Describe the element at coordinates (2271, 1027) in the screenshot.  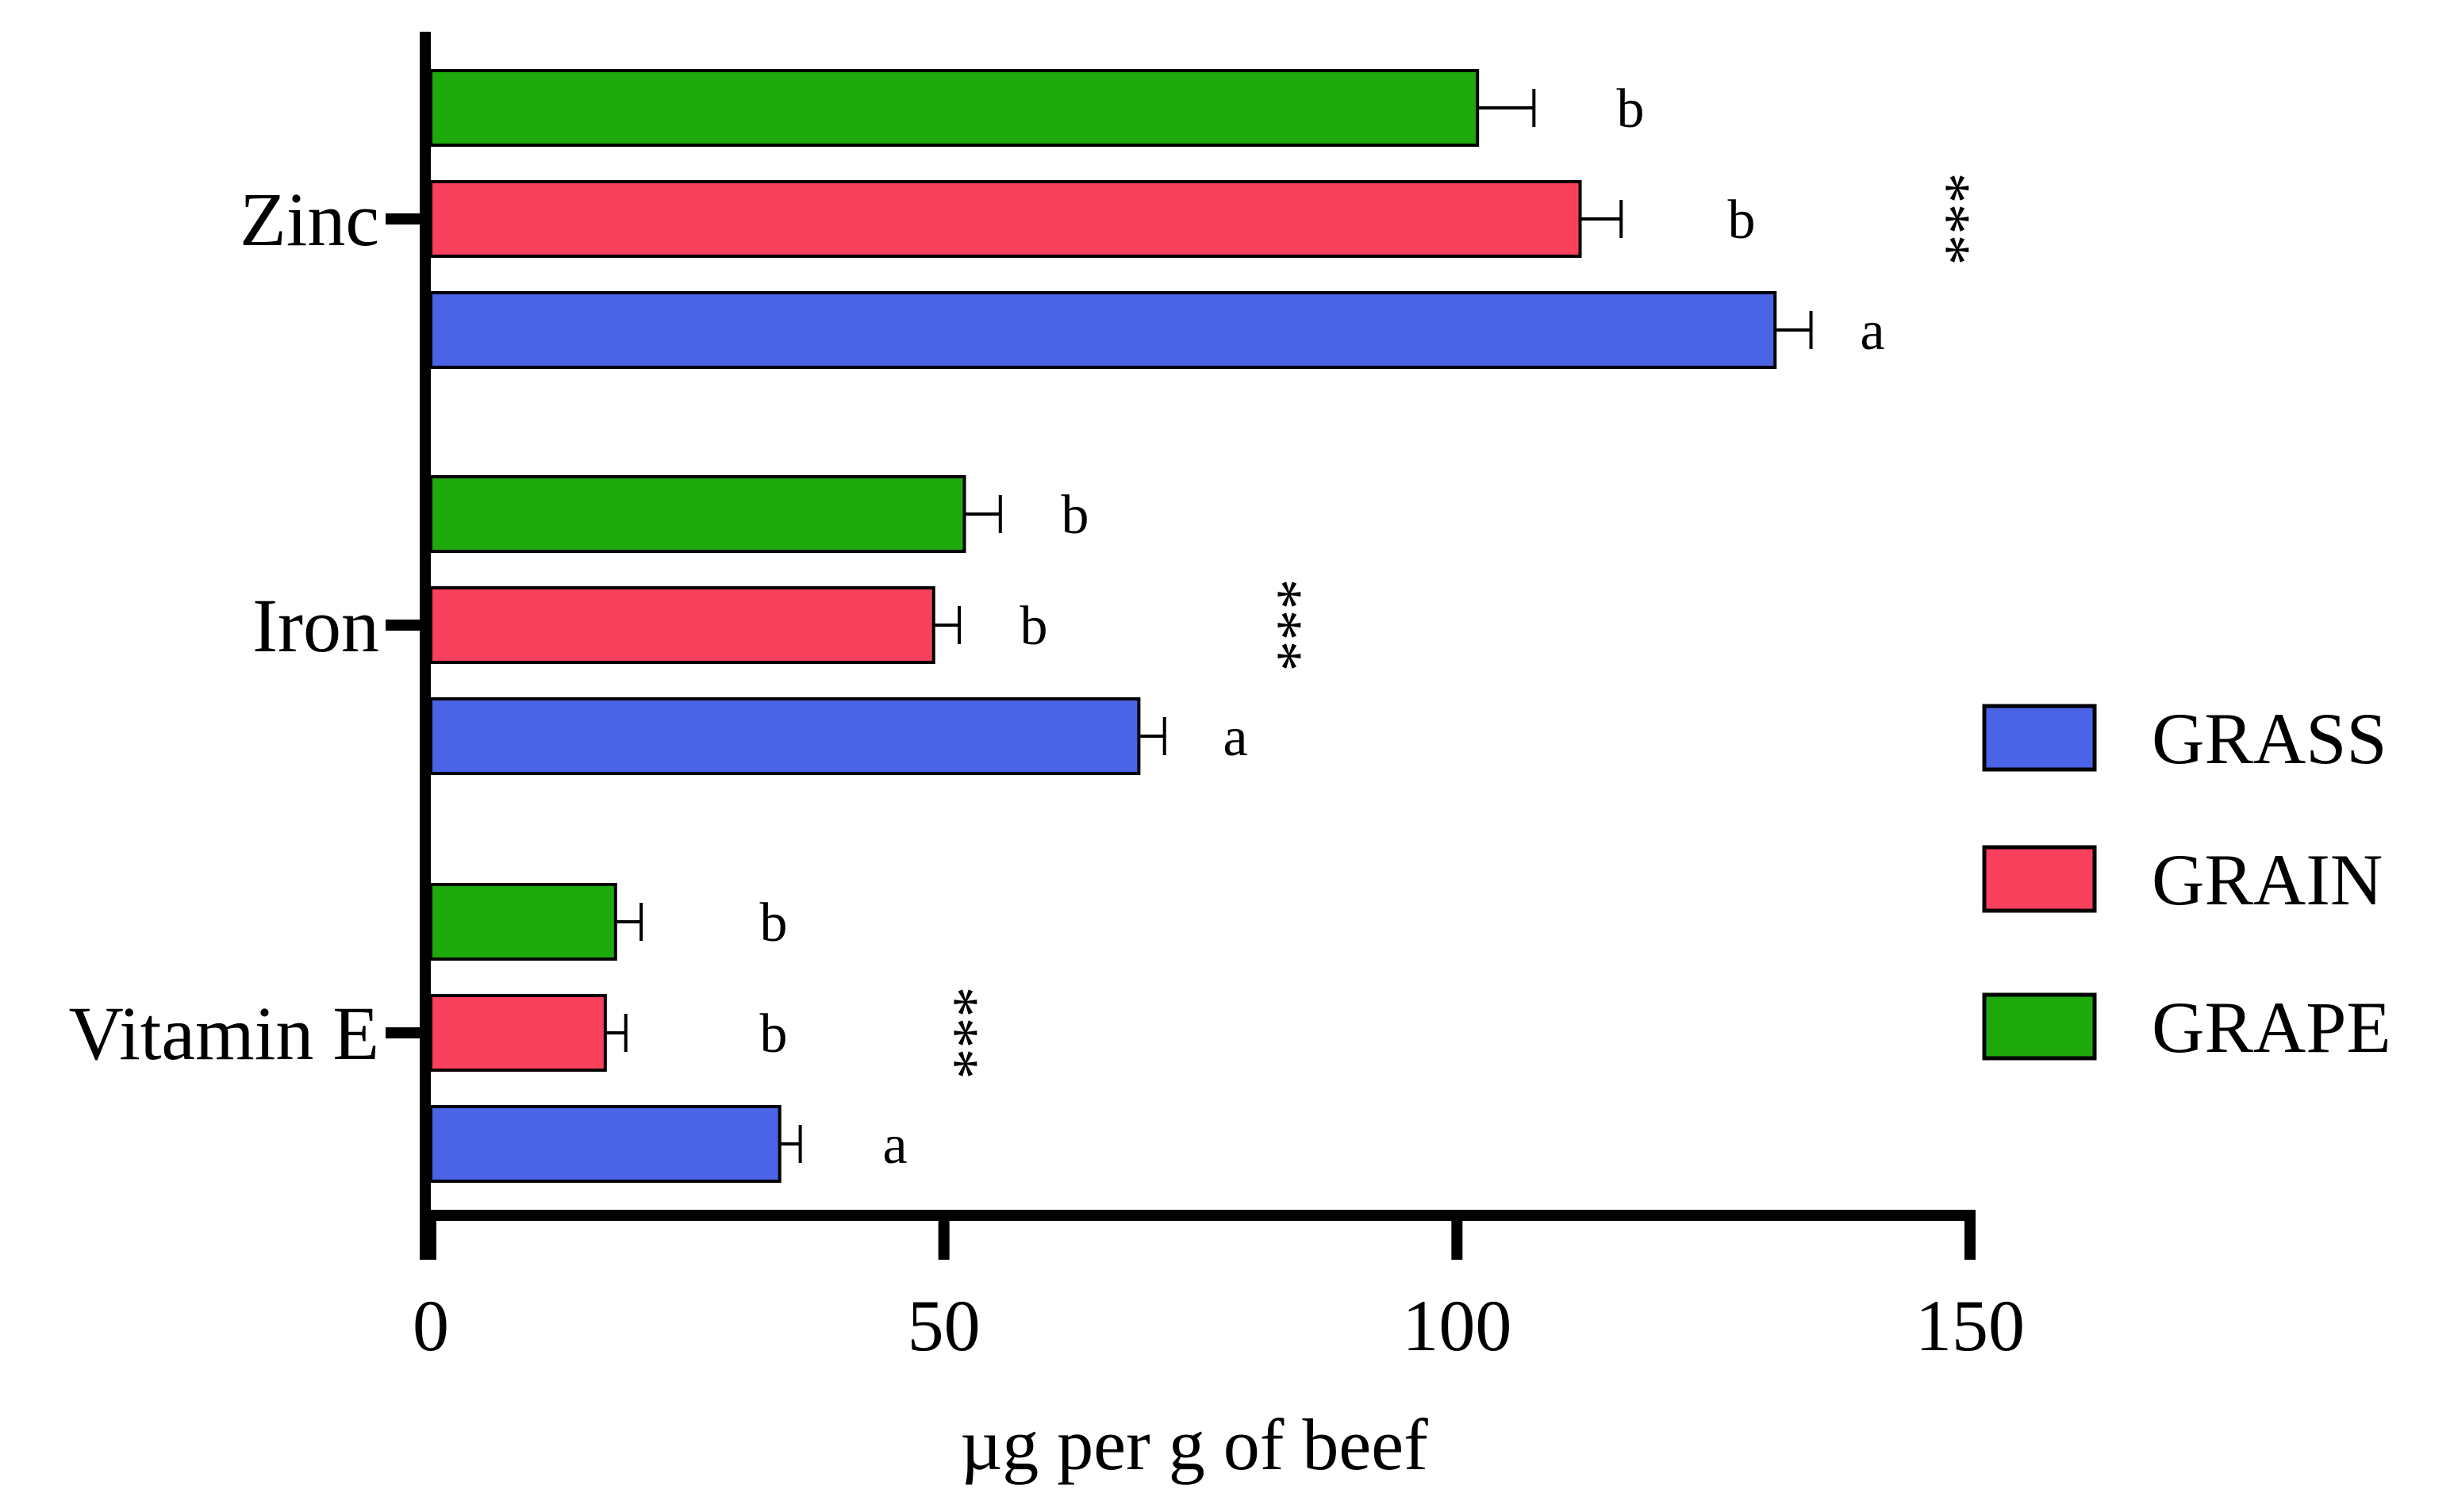
I see `legend-label-grape: GRAPE` at that location.